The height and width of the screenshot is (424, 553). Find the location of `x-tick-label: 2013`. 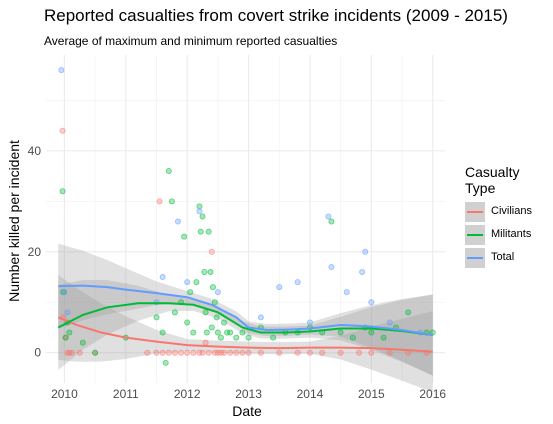

x-tick-label: 2013 is located at coordinates (248, 394).